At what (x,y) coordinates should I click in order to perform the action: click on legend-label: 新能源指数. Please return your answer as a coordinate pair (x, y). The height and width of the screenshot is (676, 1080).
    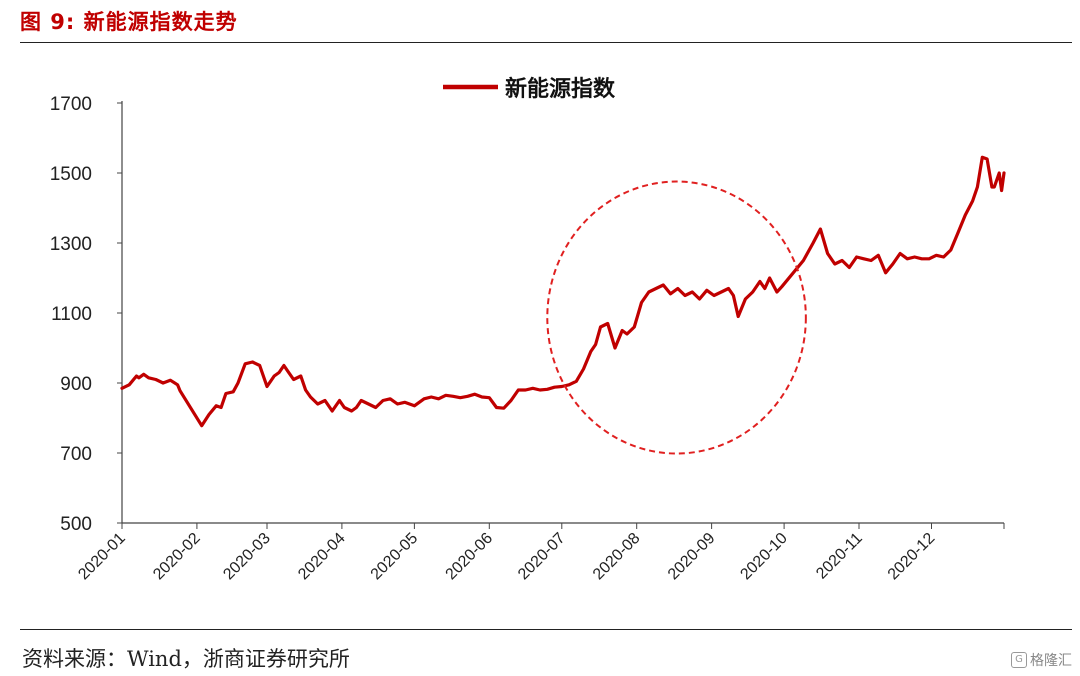
    Looking at the image, I should click on (560, 89).